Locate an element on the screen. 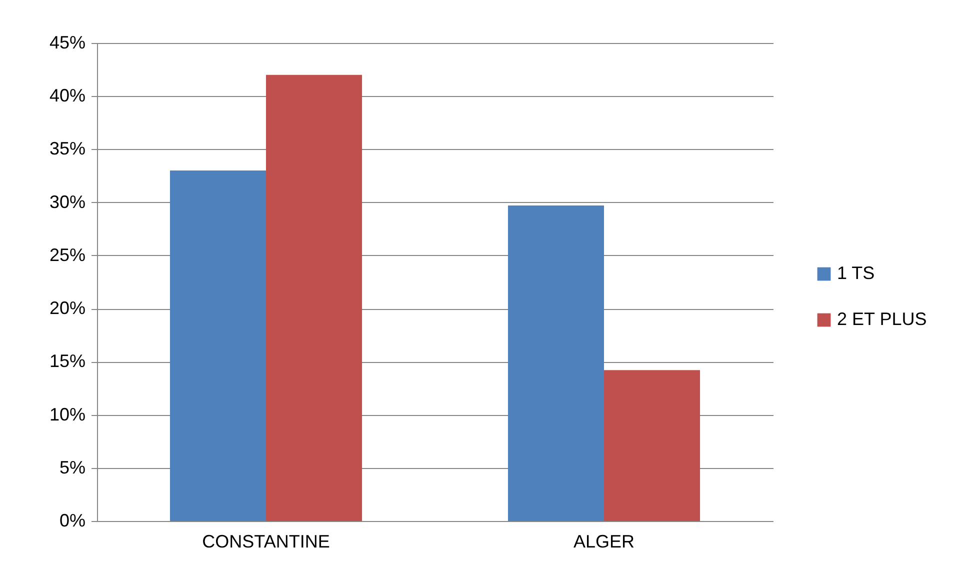  legend-label: 2 ET PLUS is located at coordinates (882, 319).